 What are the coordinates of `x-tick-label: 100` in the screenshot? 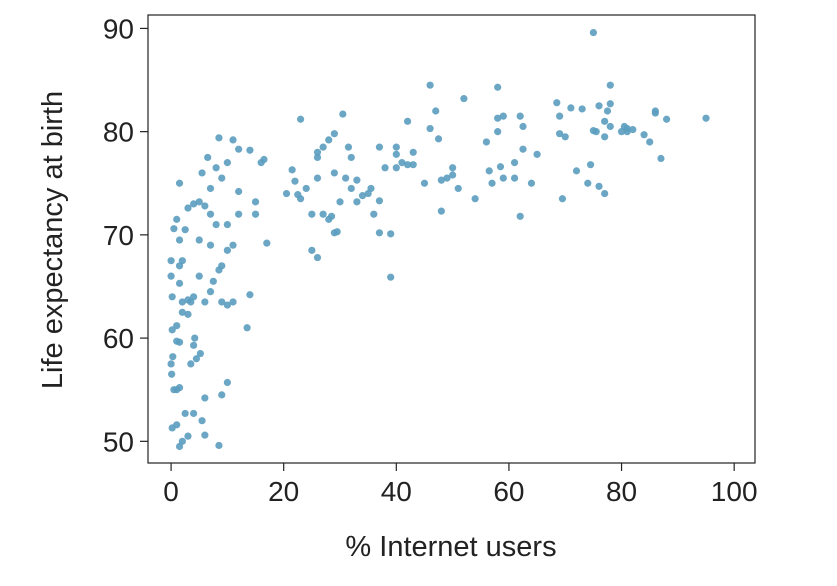 It's located at (734, 491).